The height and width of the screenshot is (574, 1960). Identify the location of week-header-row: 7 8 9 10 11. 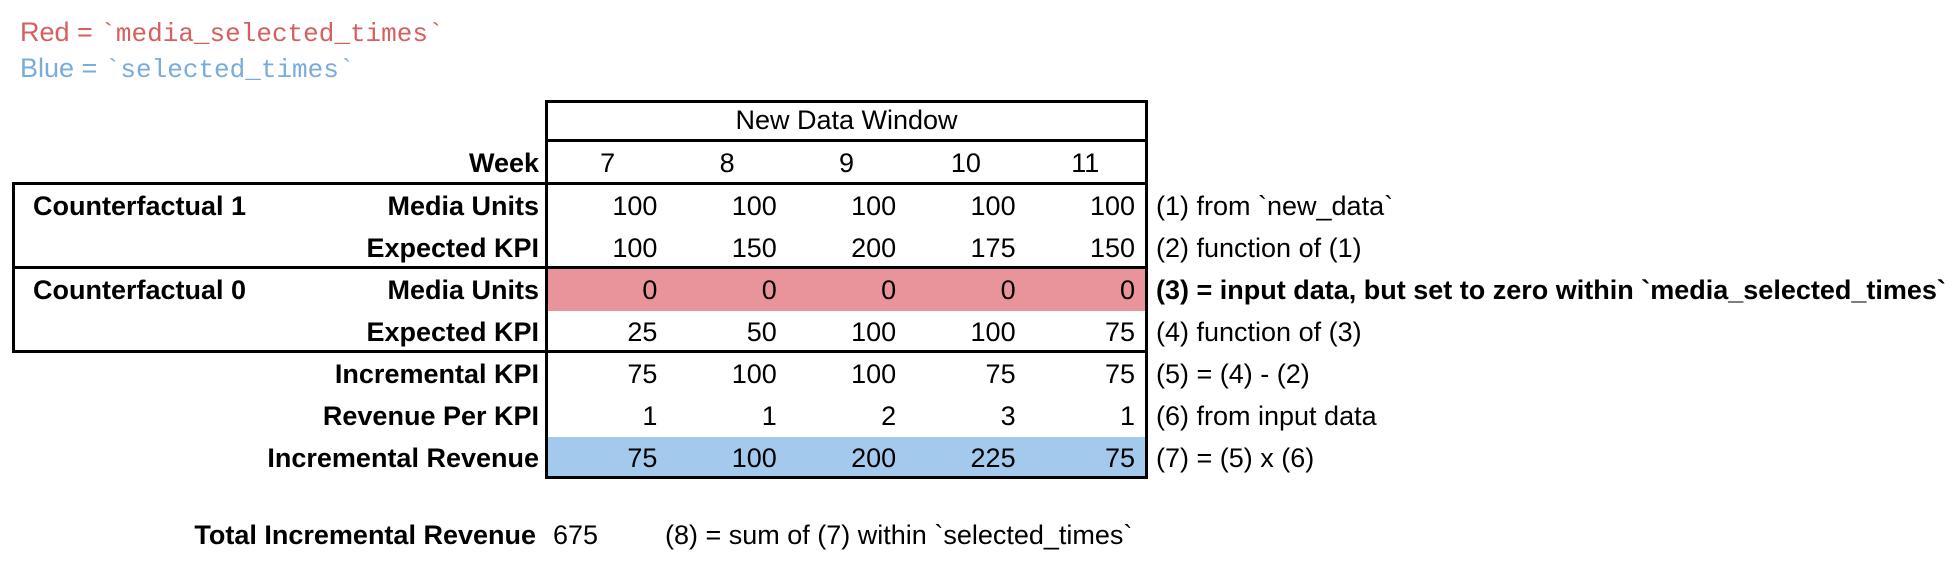
(846, 163).